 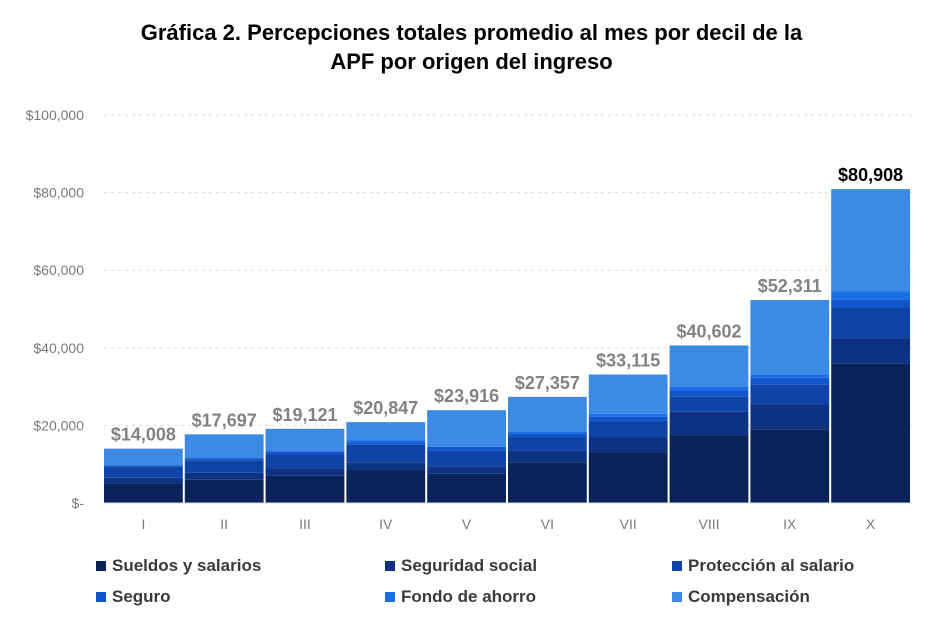 I want to click on legend-label: Seguro, so click(x=141, y=596).